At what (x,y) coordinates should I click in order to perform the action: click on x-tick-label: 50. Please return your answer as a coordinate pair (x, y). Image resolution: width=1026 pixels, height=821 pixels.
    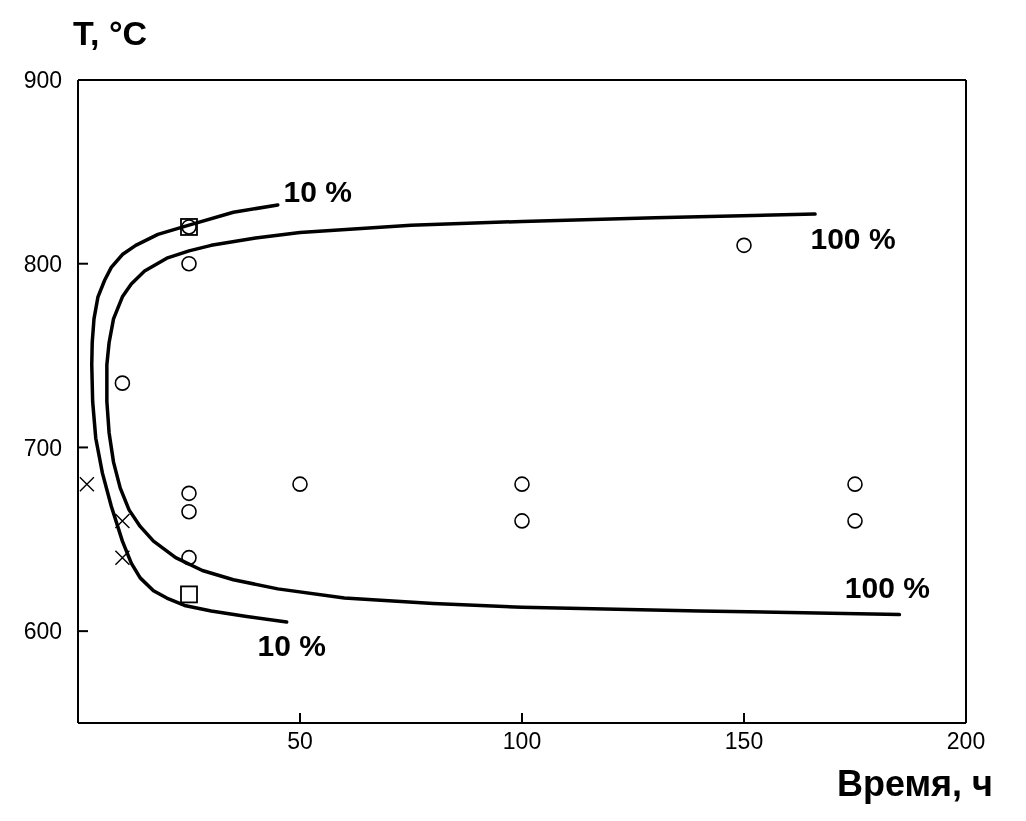
    Looking at the image, I should click on (300, 741).